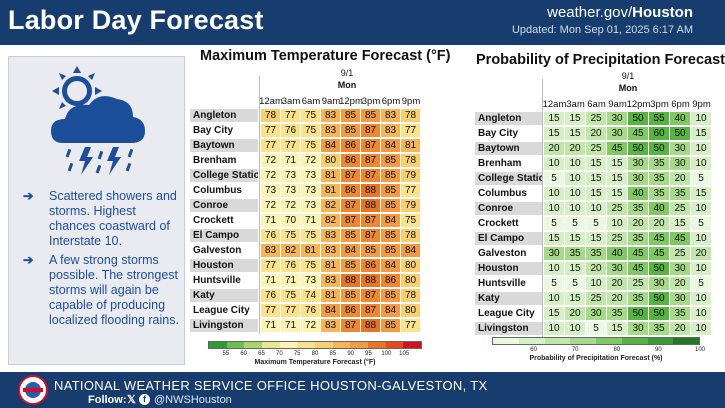 Image resolution: width=725 pixels, height=408 pixels. Describe the element at coordinates (224, 190) in the screenshot. I see `city-label: Columbus` at that location.